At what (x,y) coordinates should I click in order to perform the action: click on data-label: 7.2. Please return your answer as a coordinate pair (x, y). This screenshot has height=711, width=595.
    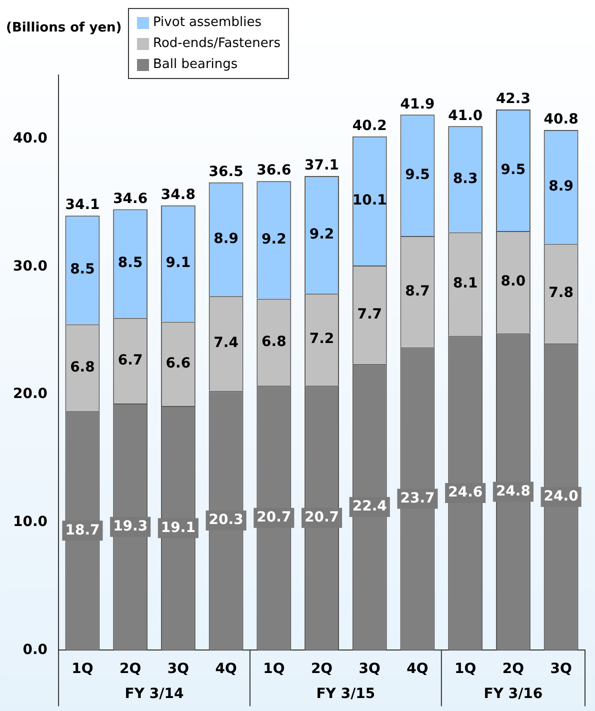
    Looking at the image, I should click on (321, 339).